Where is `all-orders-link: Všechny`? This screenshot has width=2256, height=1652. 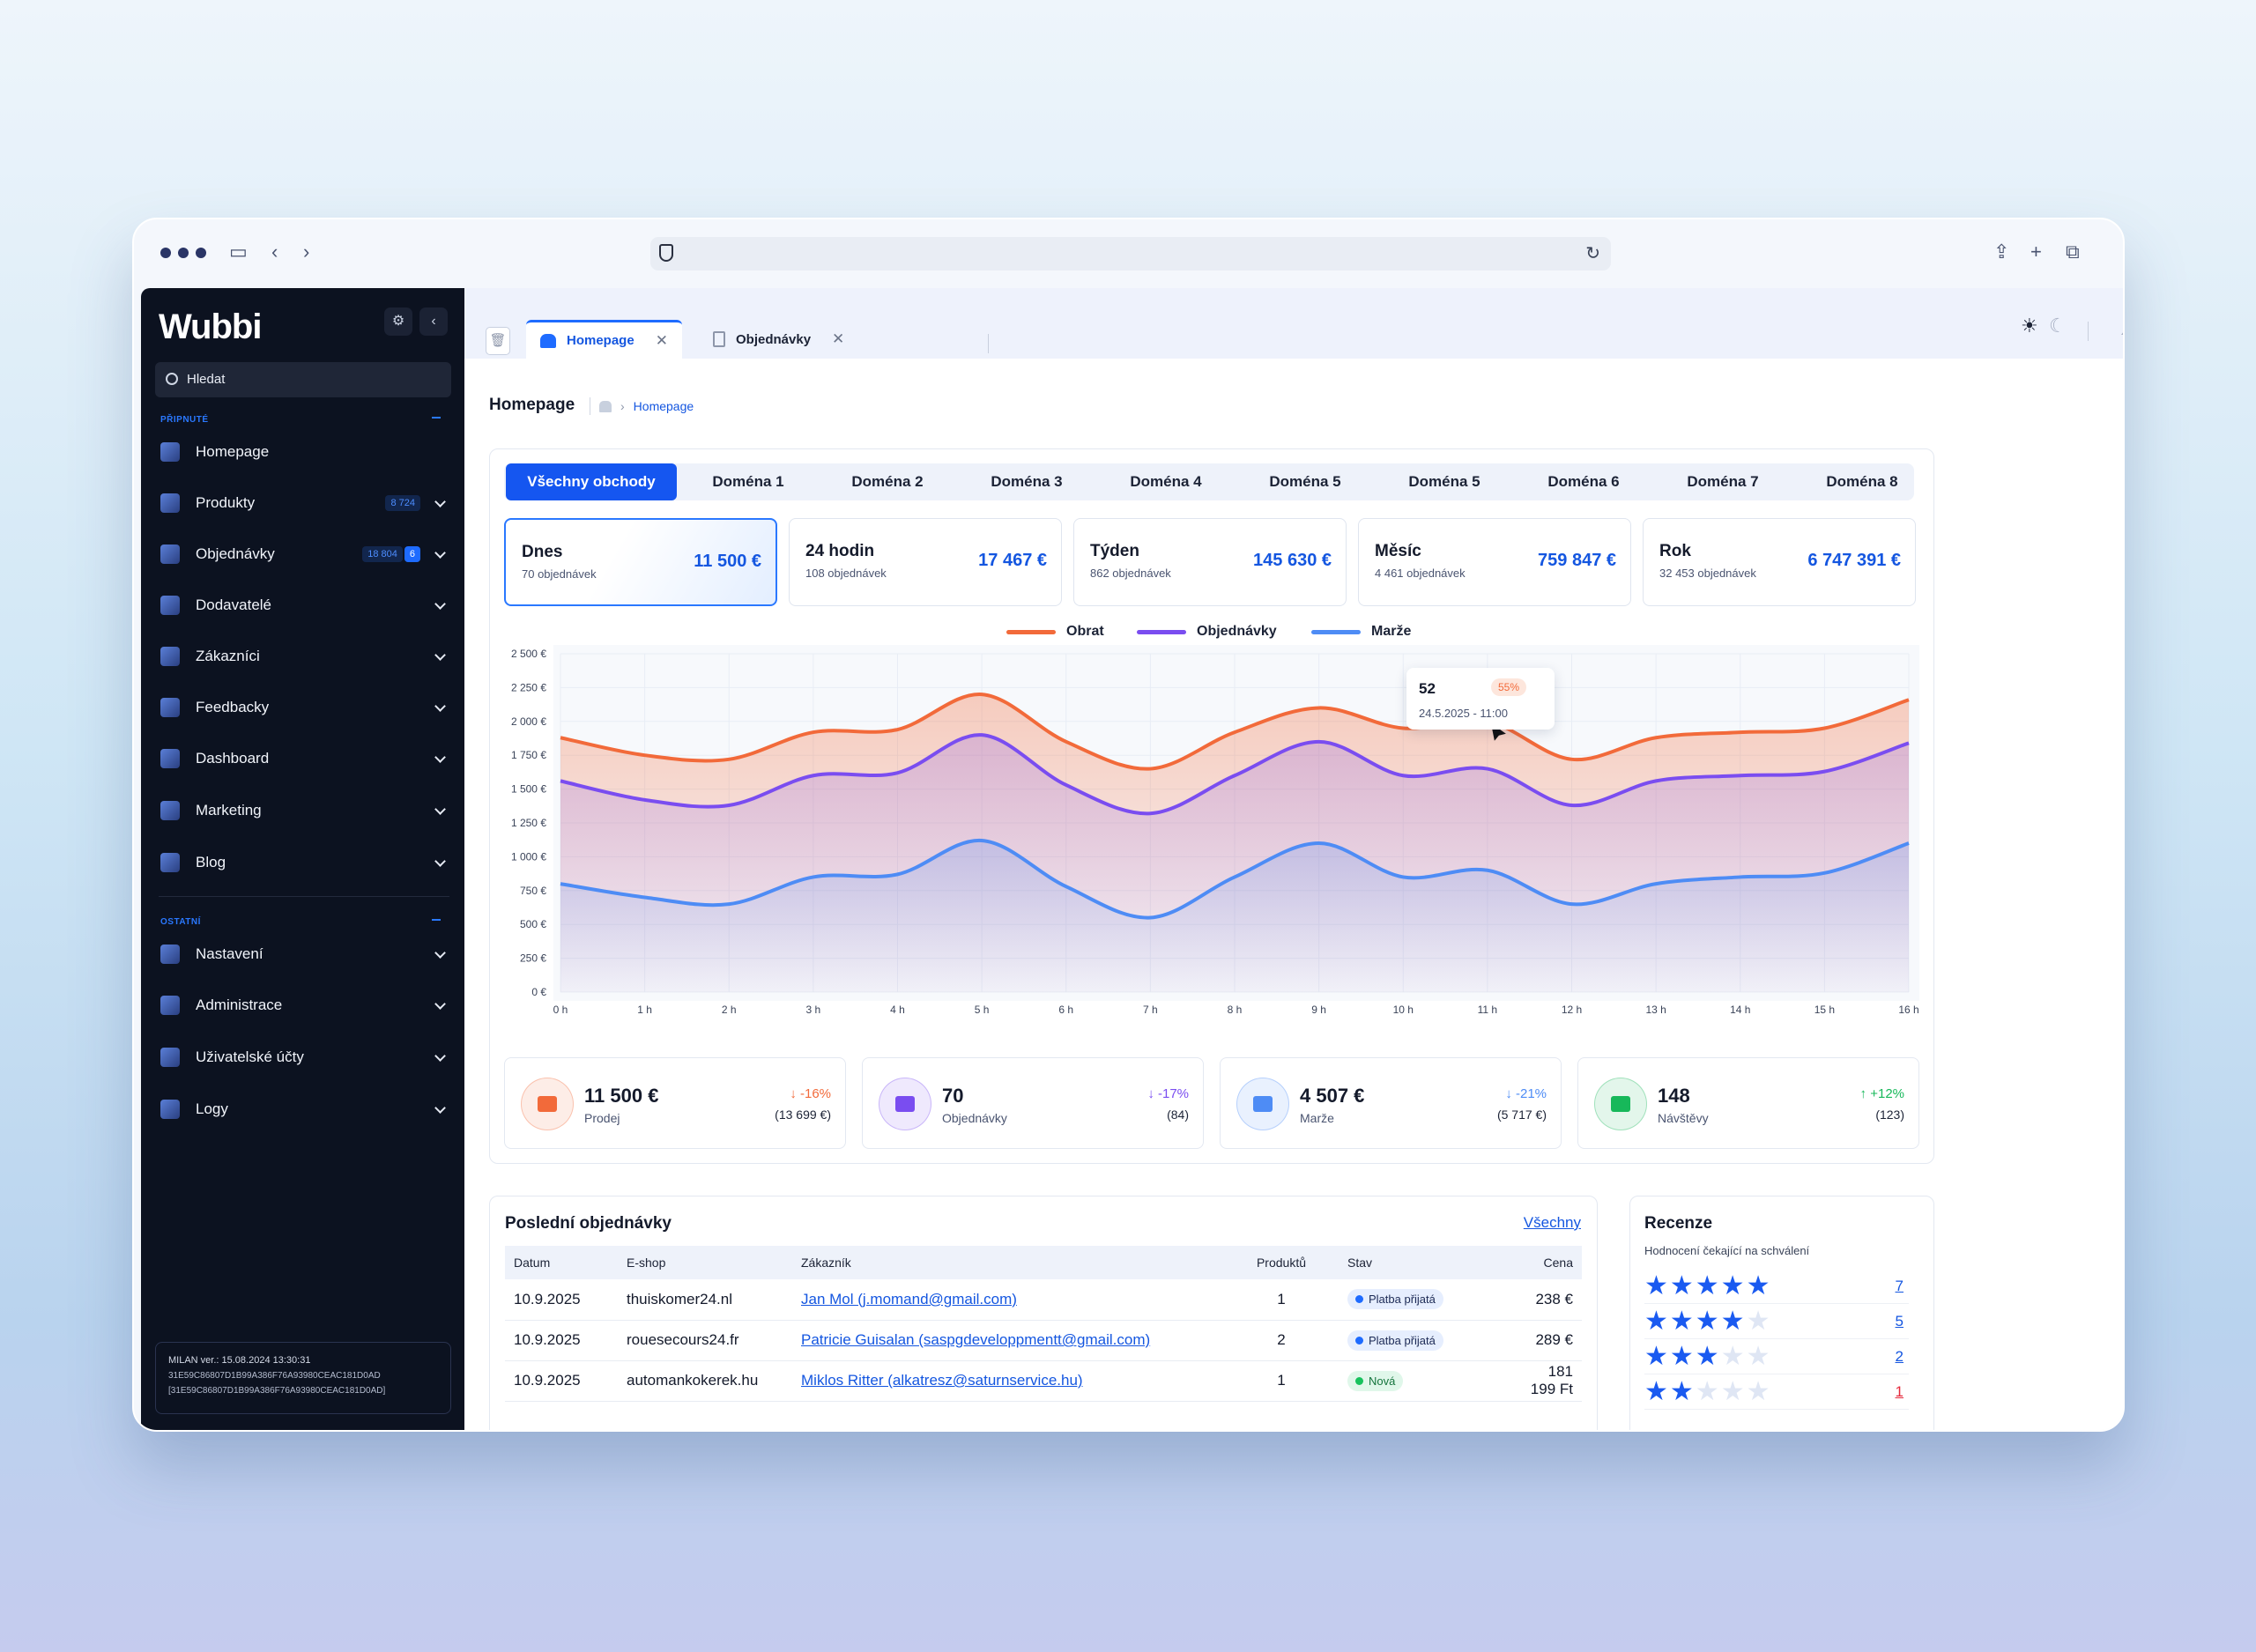 all-orders-link: Všechny is located at coordinates (1552, 1222).